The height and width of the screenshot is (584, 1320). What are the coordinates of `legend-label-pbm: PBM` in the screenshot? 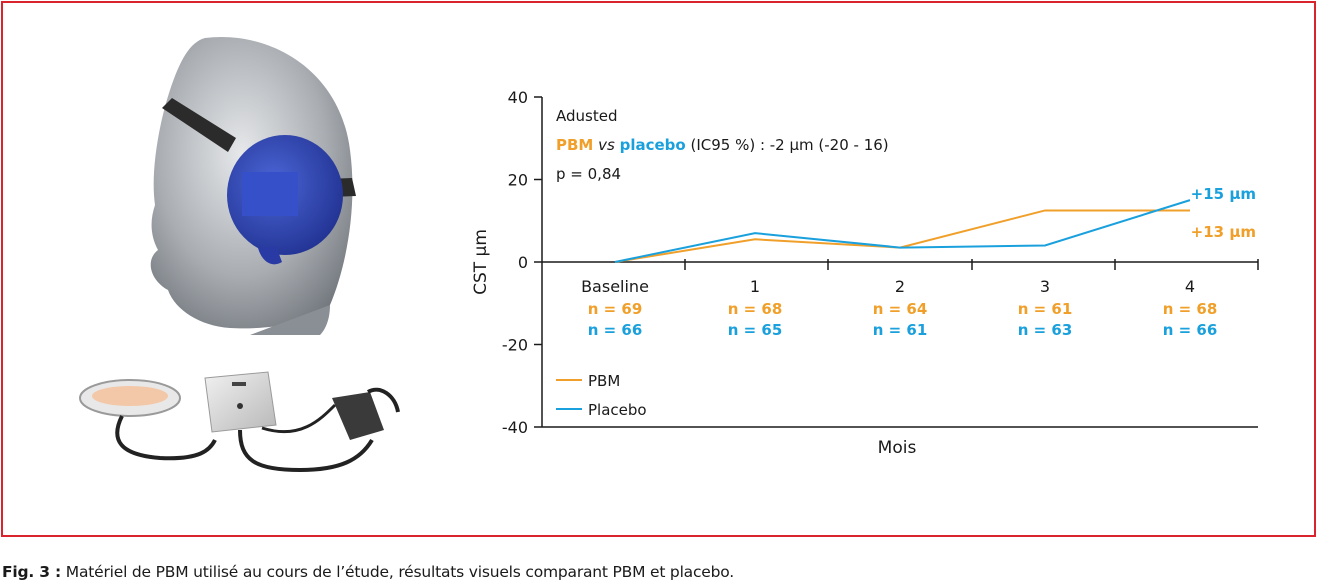 It's located at (604, 381).